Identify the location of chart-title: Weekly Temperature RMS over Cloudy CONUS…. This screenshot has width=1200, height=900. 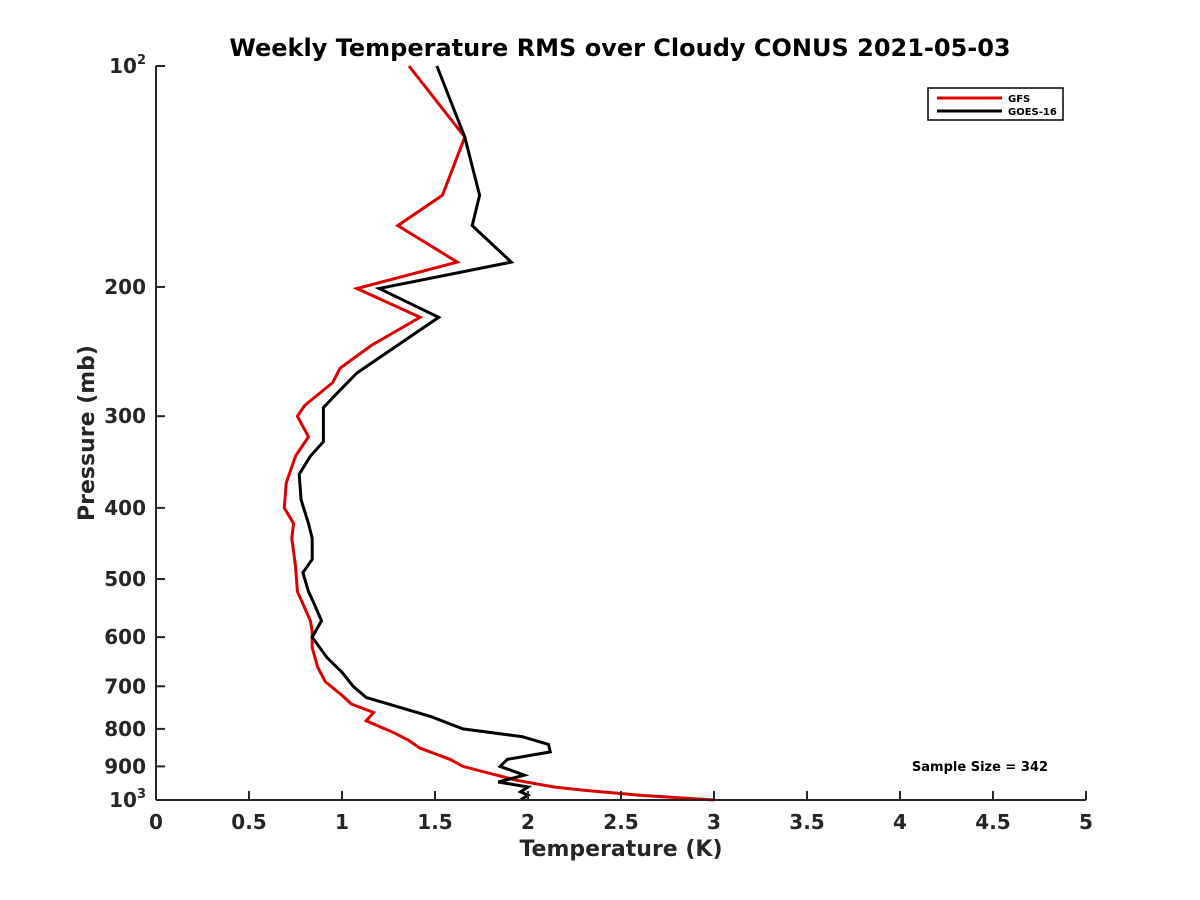
(619, 48).